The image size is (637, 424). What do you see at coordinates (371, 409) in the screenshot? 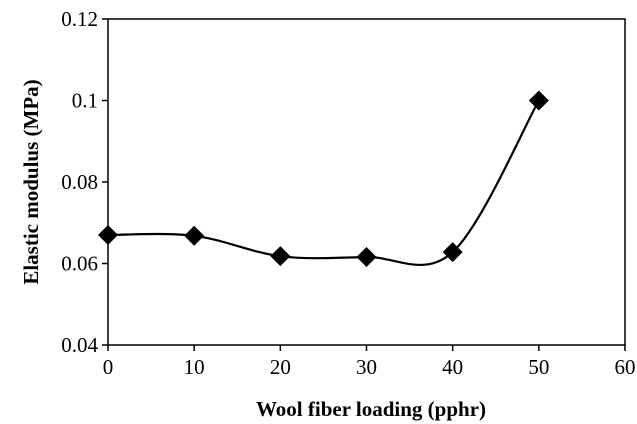
I see `x-axis-title: Wool fiber loading (pphr)` at bounding box center [371, 409].